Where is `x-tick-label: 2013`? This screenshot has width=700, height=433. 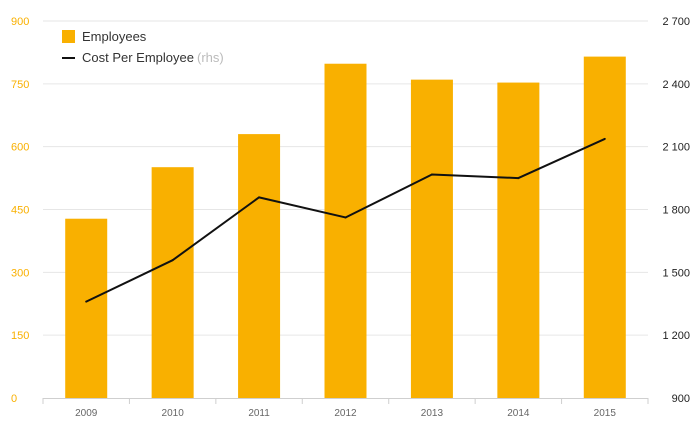
x-tick-label: 2013 is located at coordinates (432, 413).